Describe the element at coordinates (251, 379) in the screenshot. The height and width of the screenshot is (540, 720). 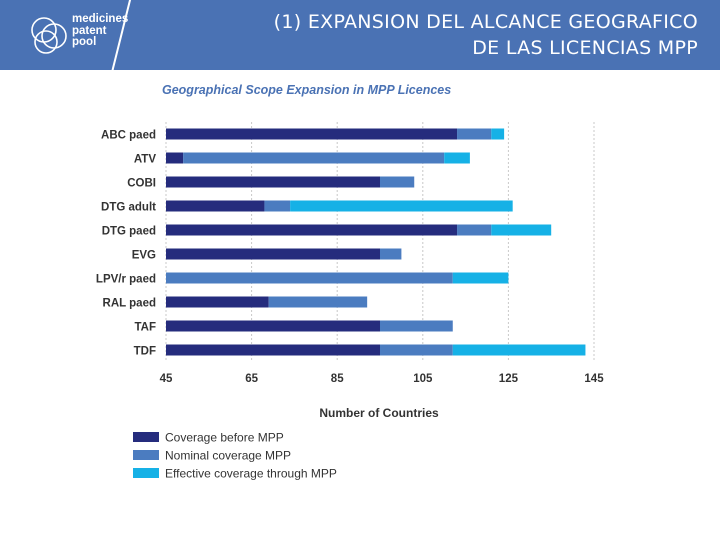
I see `x-tick-label: 65` at that location.